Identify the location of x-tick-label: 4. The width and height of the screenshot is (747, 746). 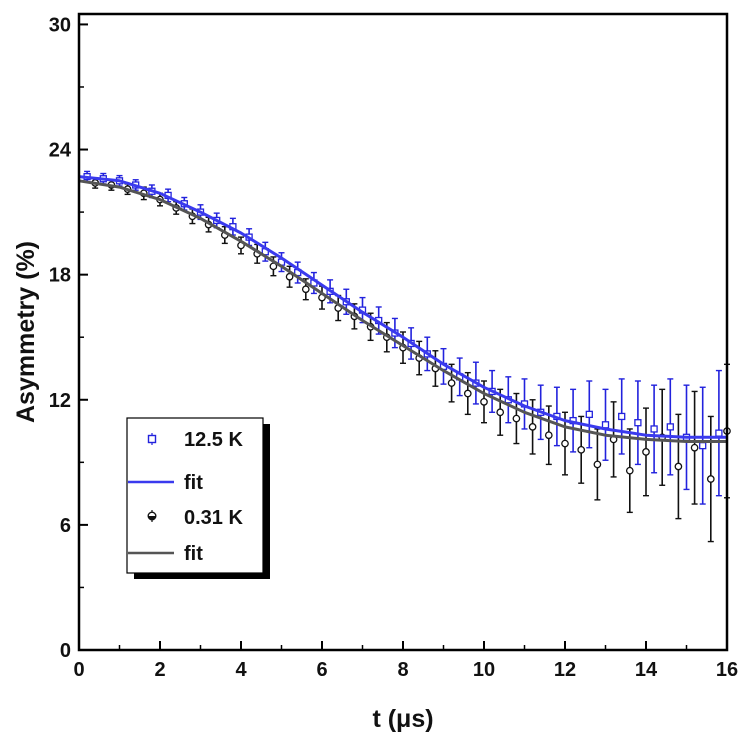
(241, 670).